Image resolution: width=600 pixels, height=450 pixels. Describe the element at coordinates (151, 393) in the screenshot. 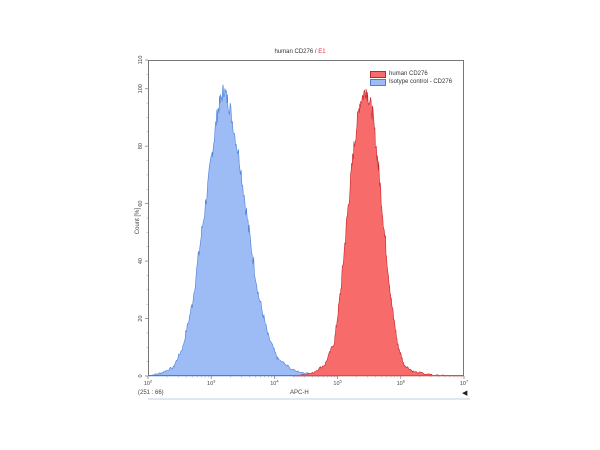

I see `cursor-coordinates: (251 : 66)` at that location.